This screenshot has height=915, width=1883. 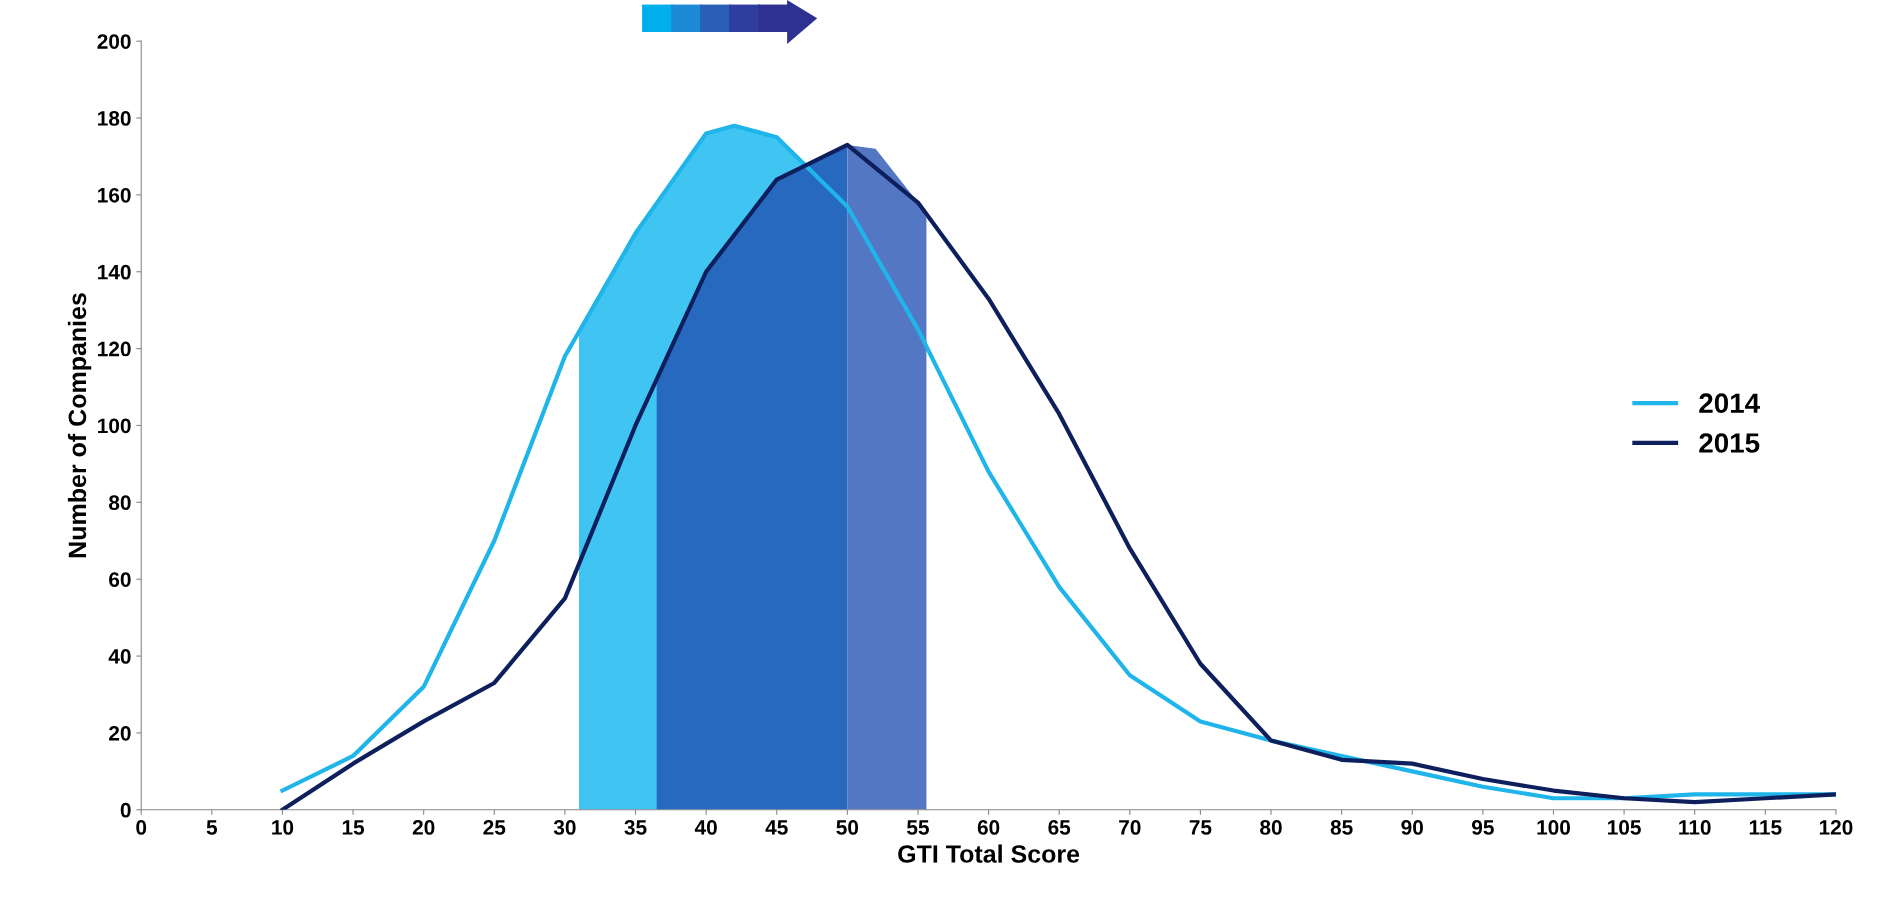 I want to click on y-tick-label: 180, so click(x=114, y=118).